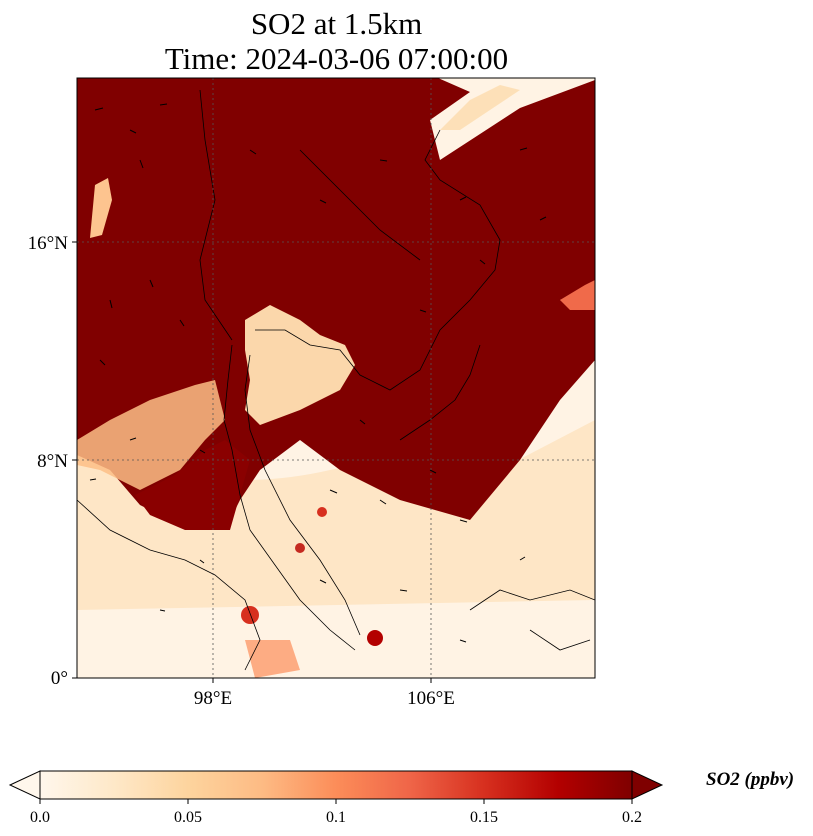 The height and width of the screenshot is (836, 813). I want to click on so2-e-edge, so click(577, 295).